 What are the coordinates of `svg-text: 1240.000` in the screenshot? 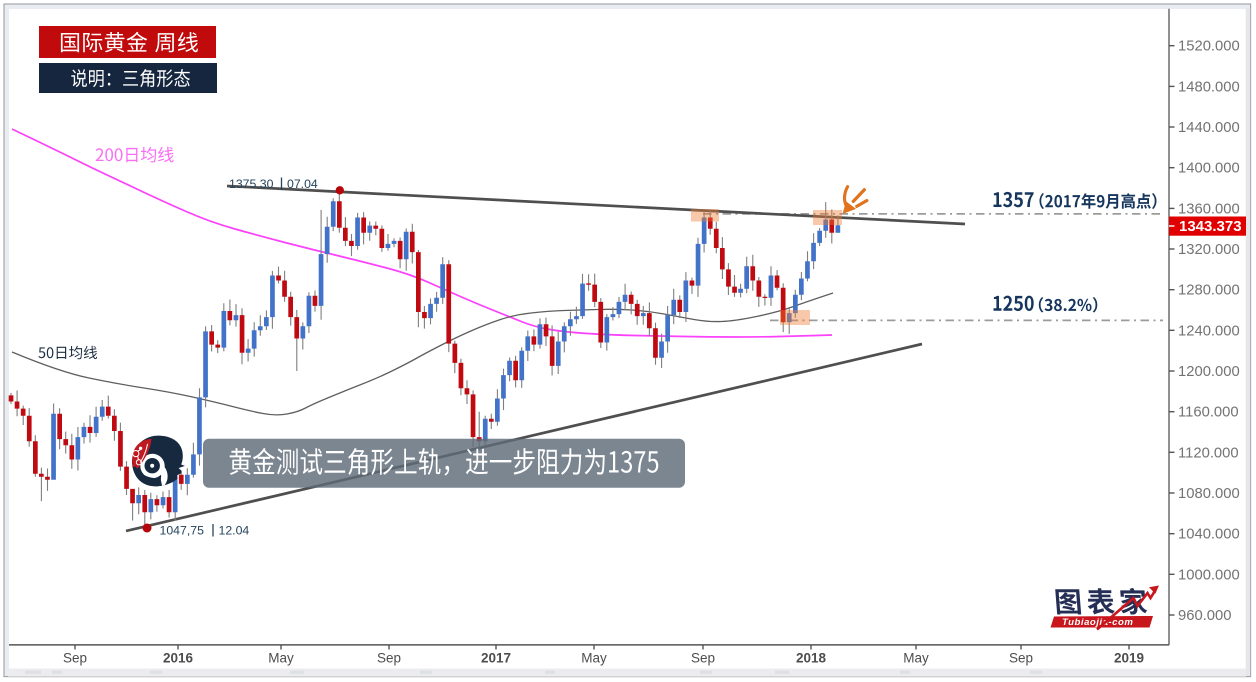 It's located at (1209, 331).